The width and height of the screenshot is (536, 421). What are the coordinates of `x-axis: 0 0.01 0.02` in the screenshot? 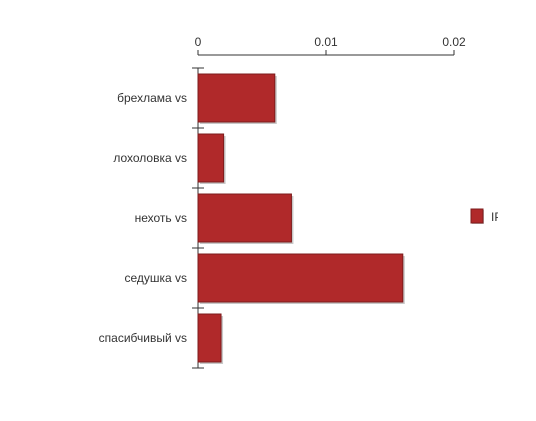 It's located at (330, 45).